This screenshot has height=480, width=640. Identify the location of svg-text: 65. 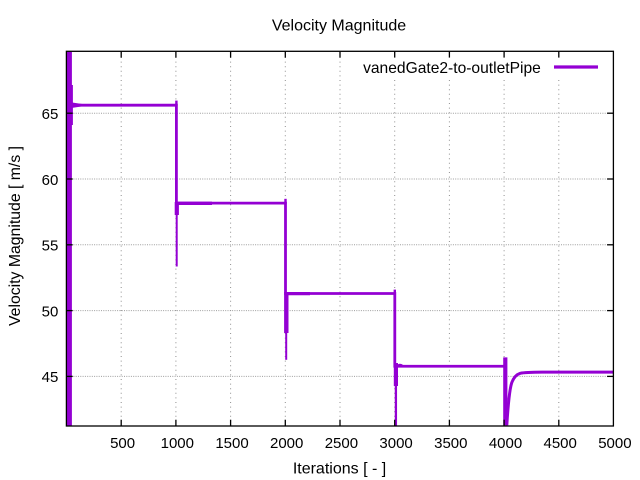
(50, 114).